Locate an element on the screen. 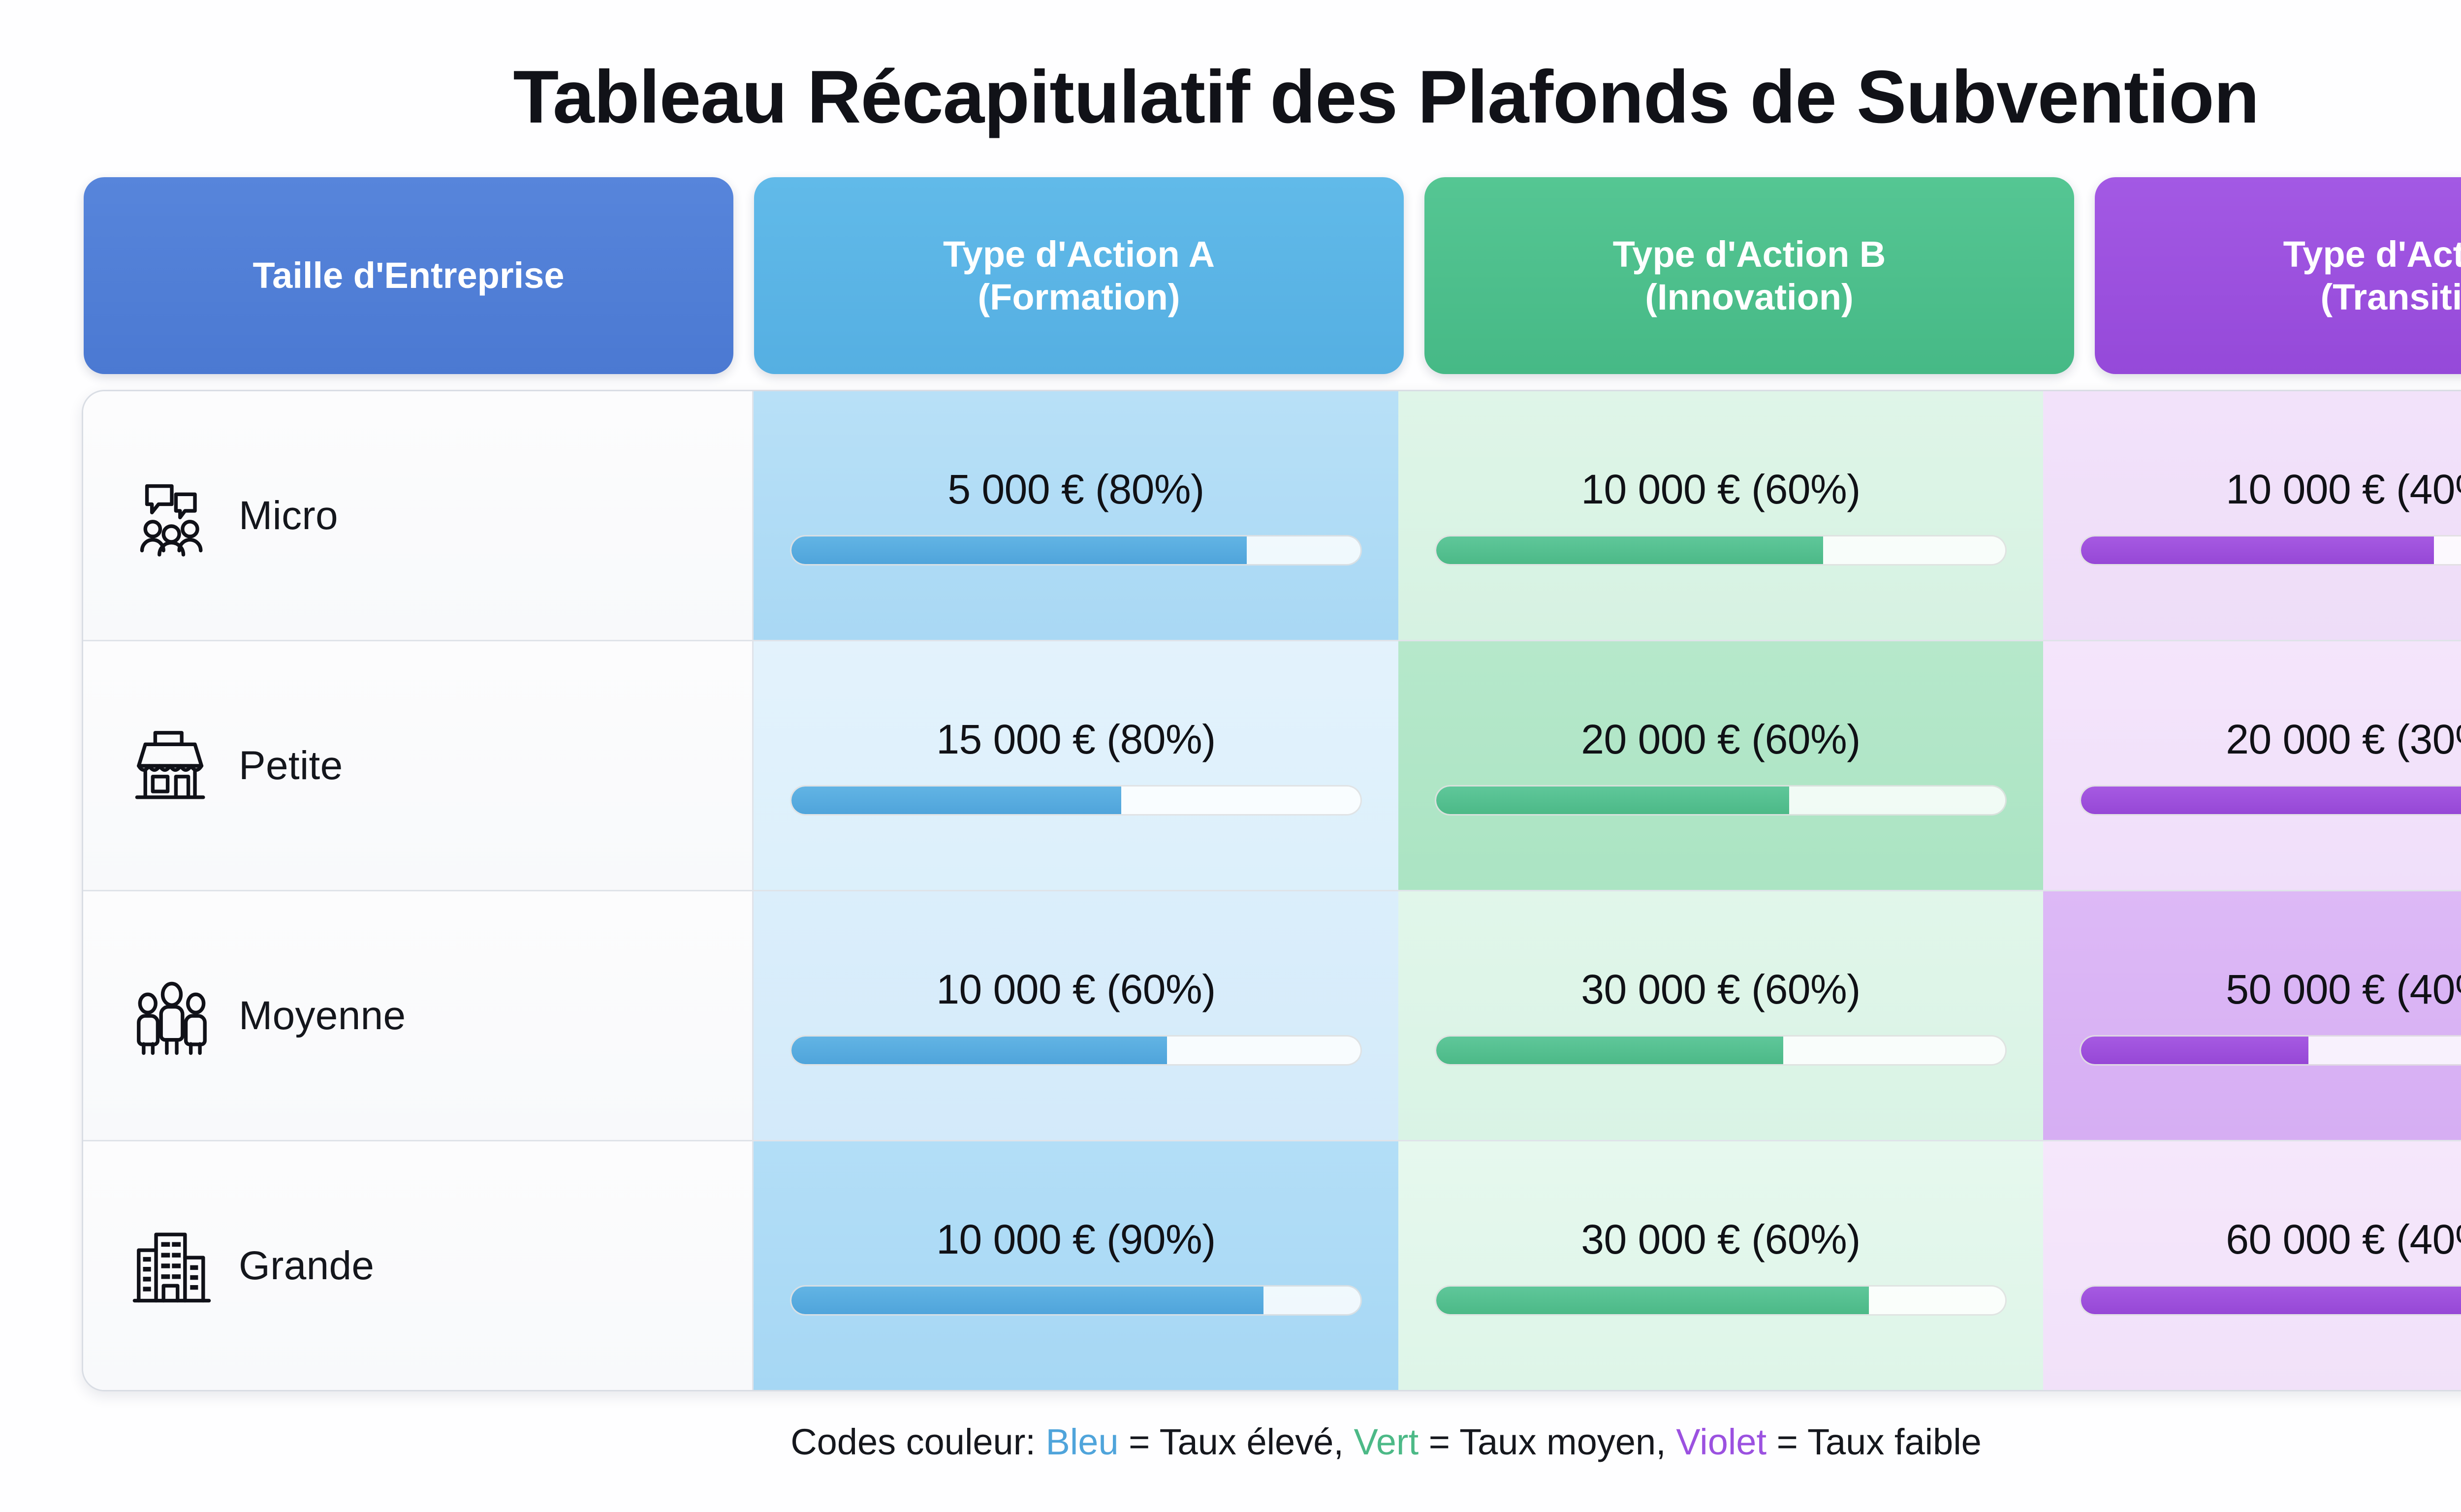  cell-value: 60 000 € (40%) is located at coordinates (2343, 1239).